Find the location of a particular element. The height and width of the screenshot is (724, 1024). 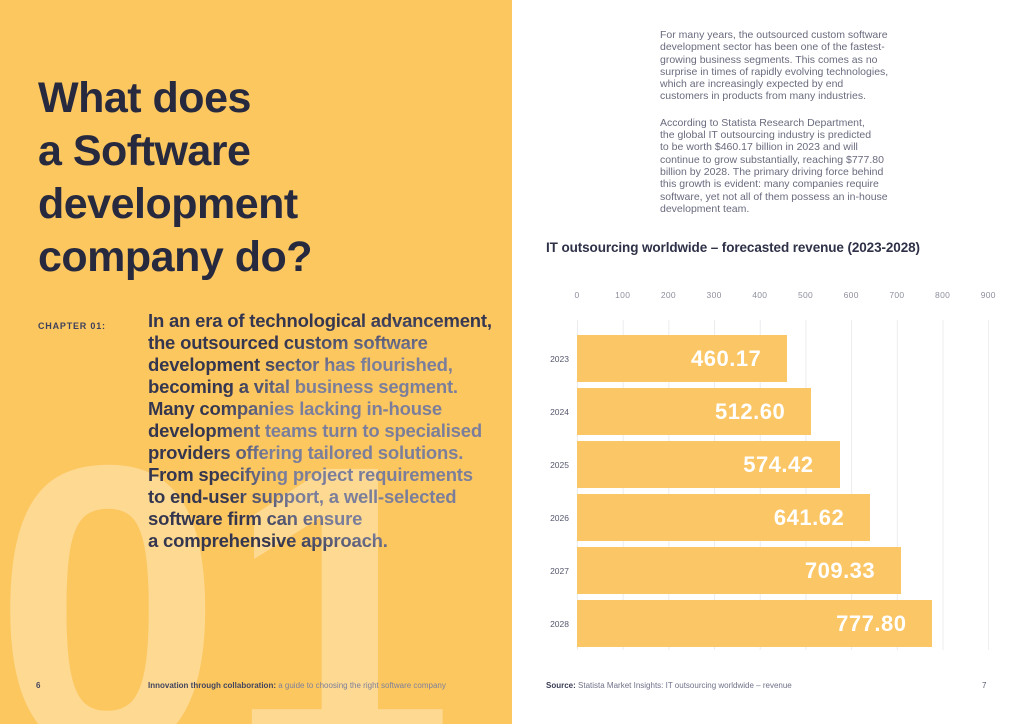

x-tick-label: 700 is located at coordinates (897, 295).